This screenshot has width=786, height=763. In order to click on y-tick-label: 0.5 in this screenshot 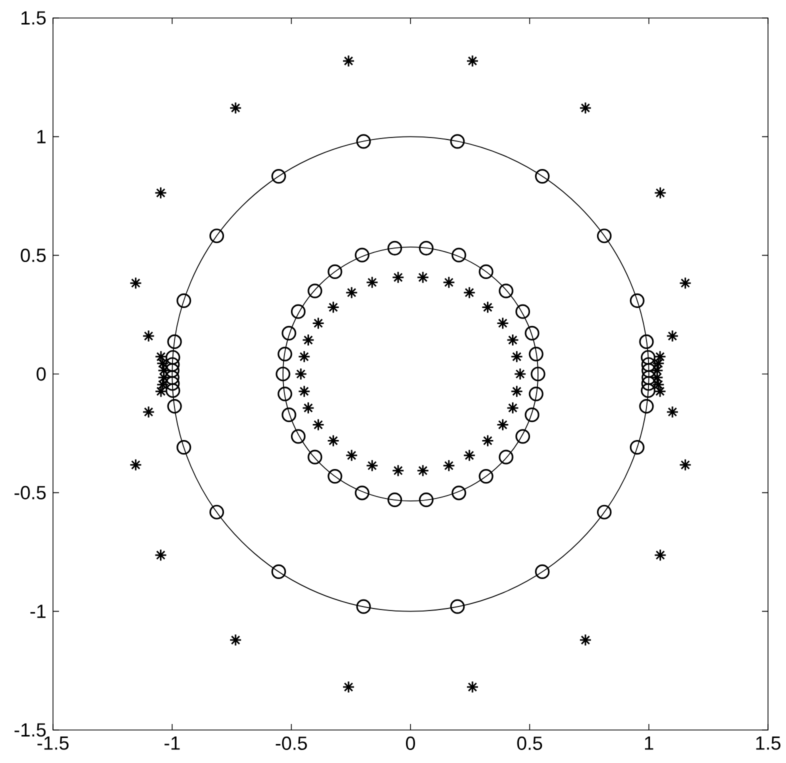, I will do `click(33, 255)`.